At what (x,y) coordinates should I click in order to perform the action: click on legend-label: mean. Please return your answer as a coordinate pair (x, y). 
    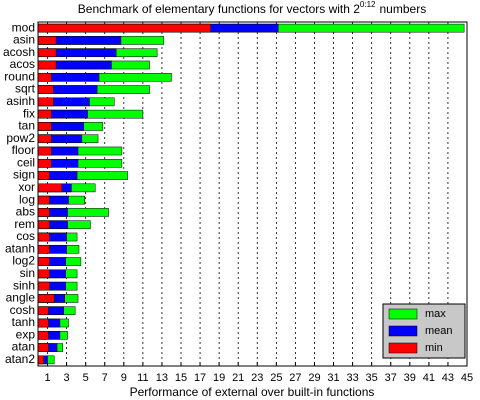
    Looking at the image, I should click on (439, 331).